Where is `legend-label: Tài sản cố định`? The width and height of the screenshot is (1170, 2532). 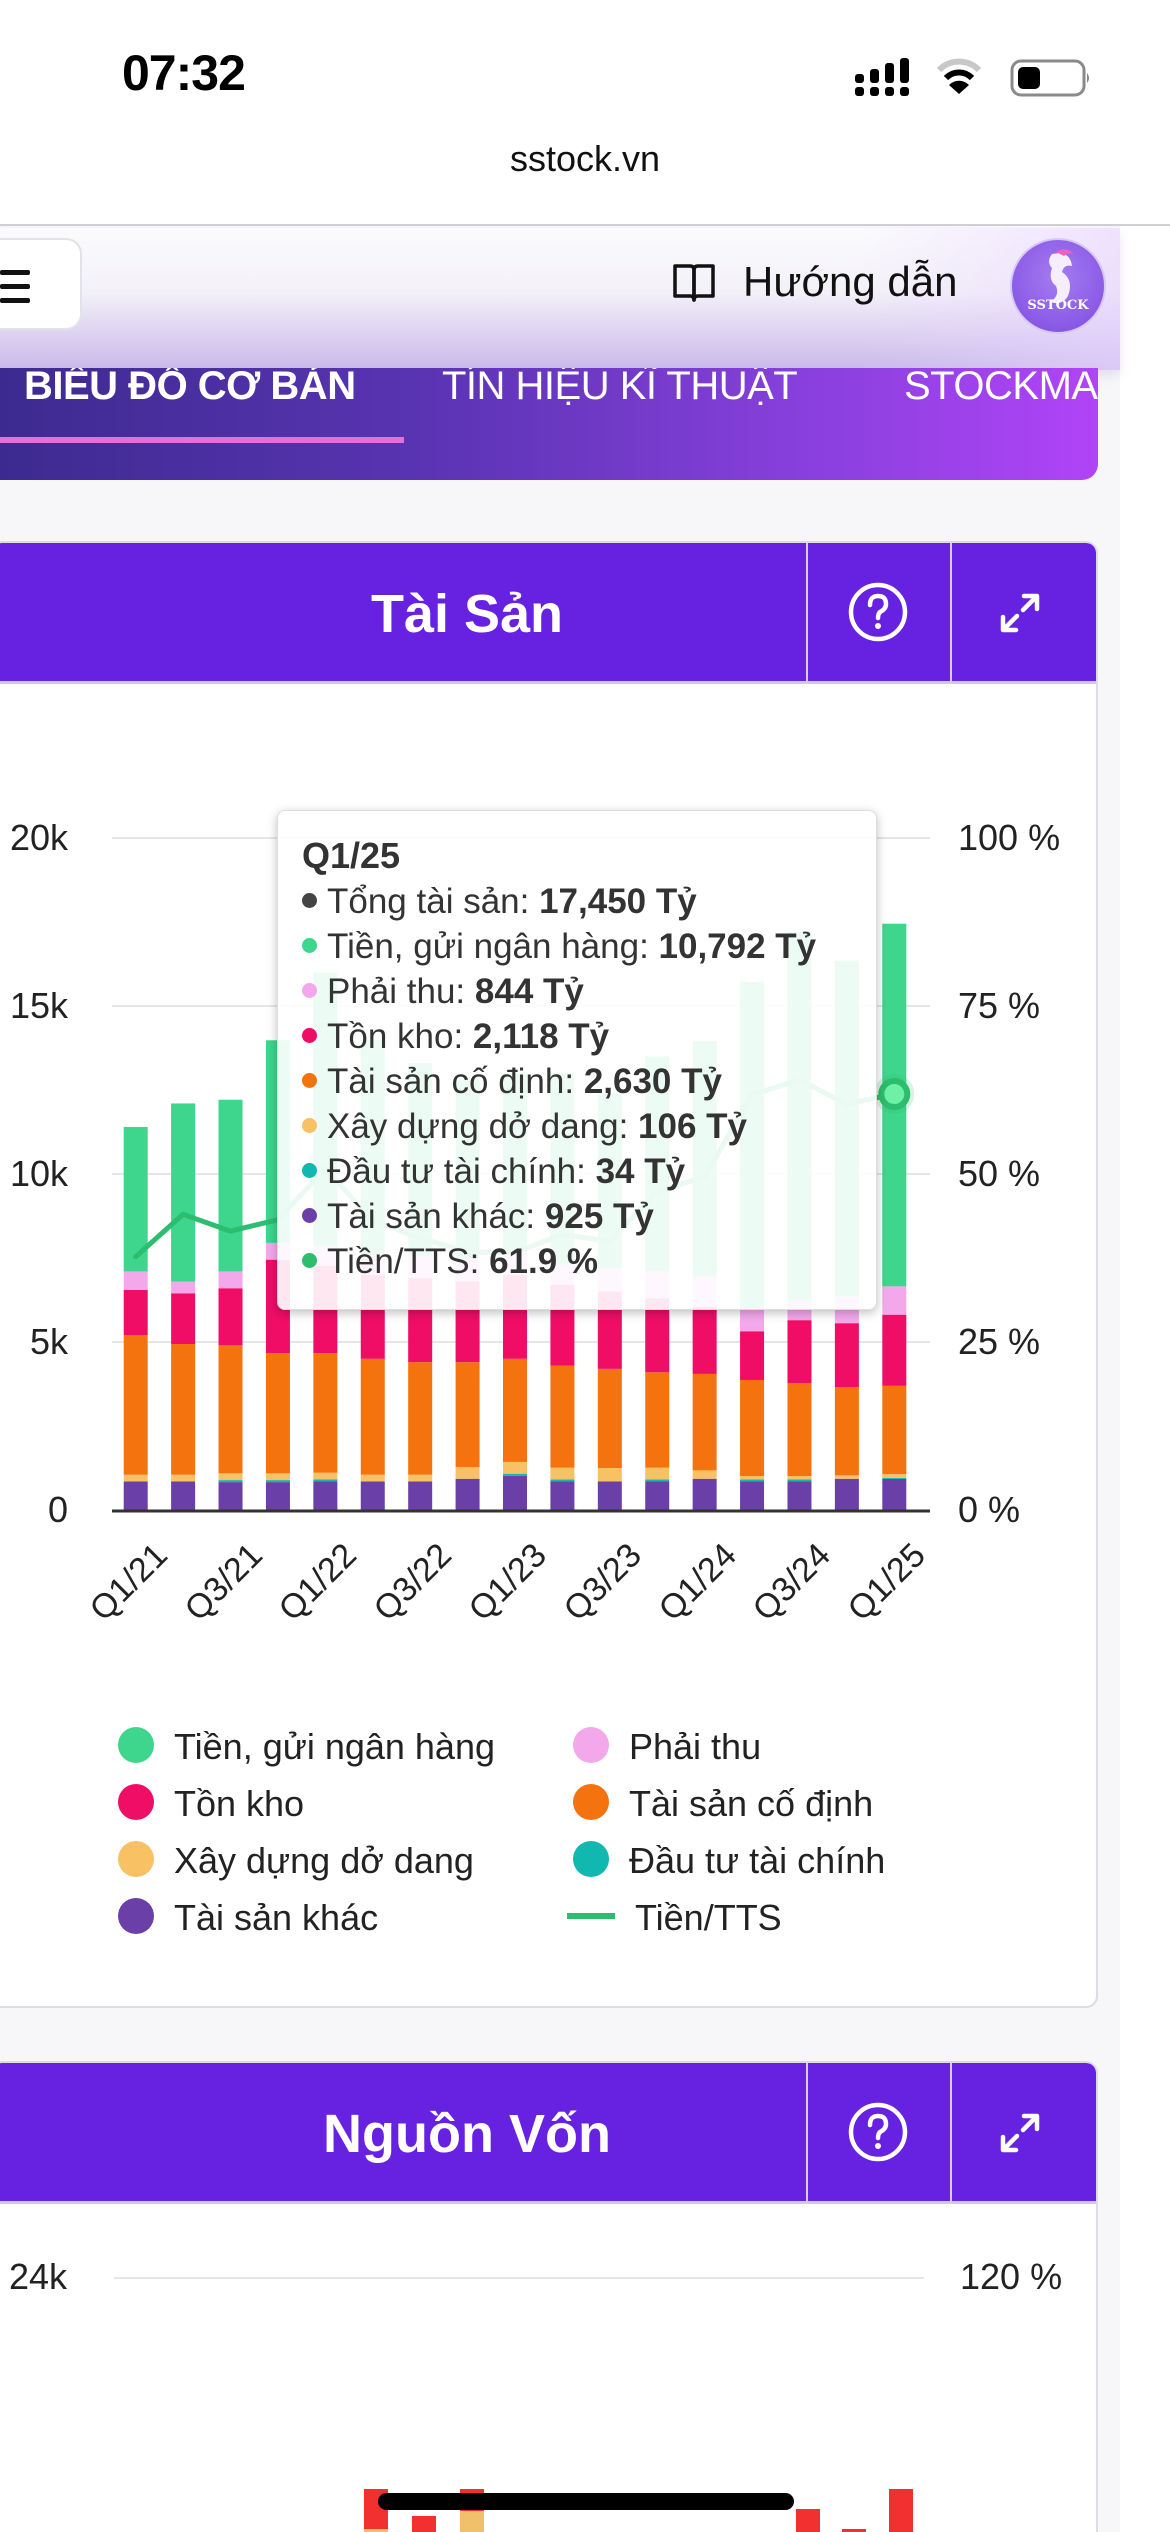 legend-label: Tài sản cố định is located at coordinates (751, 1803).